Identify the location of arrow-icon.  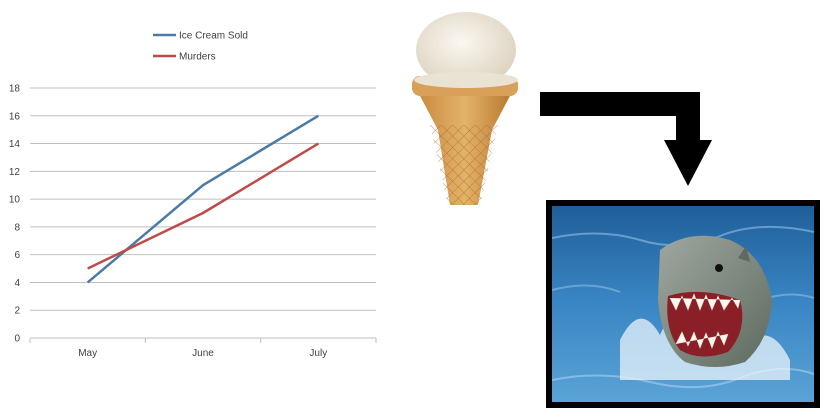
(626, 139).